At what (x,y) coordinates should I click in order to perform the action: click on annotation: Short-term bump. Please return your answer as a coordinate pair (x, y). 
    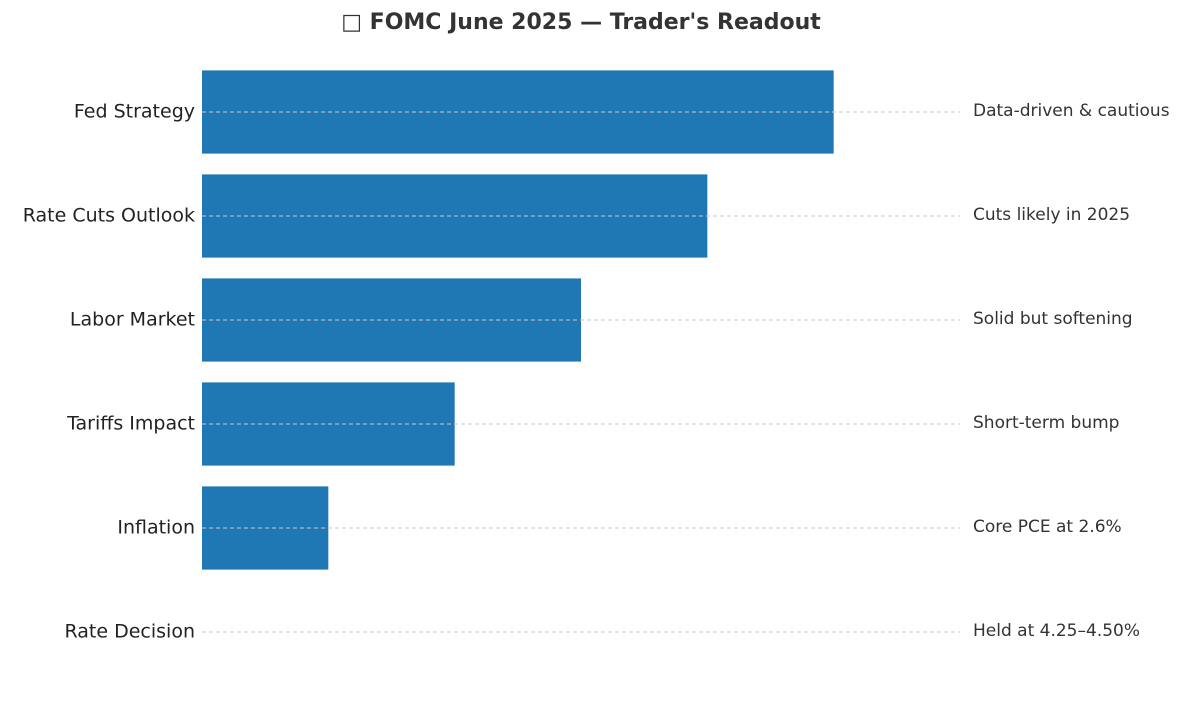
    Looking at the image, I should click on (1046, 423).